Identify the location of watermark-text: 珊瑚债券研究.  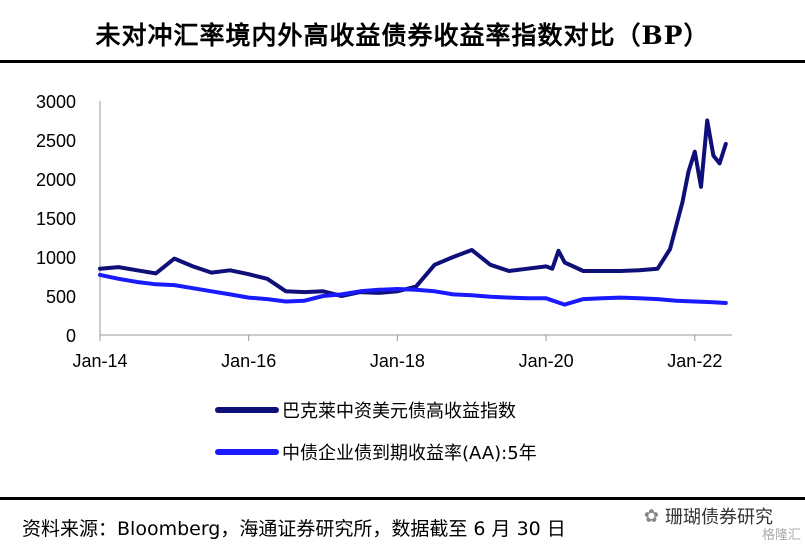
(719, 517).